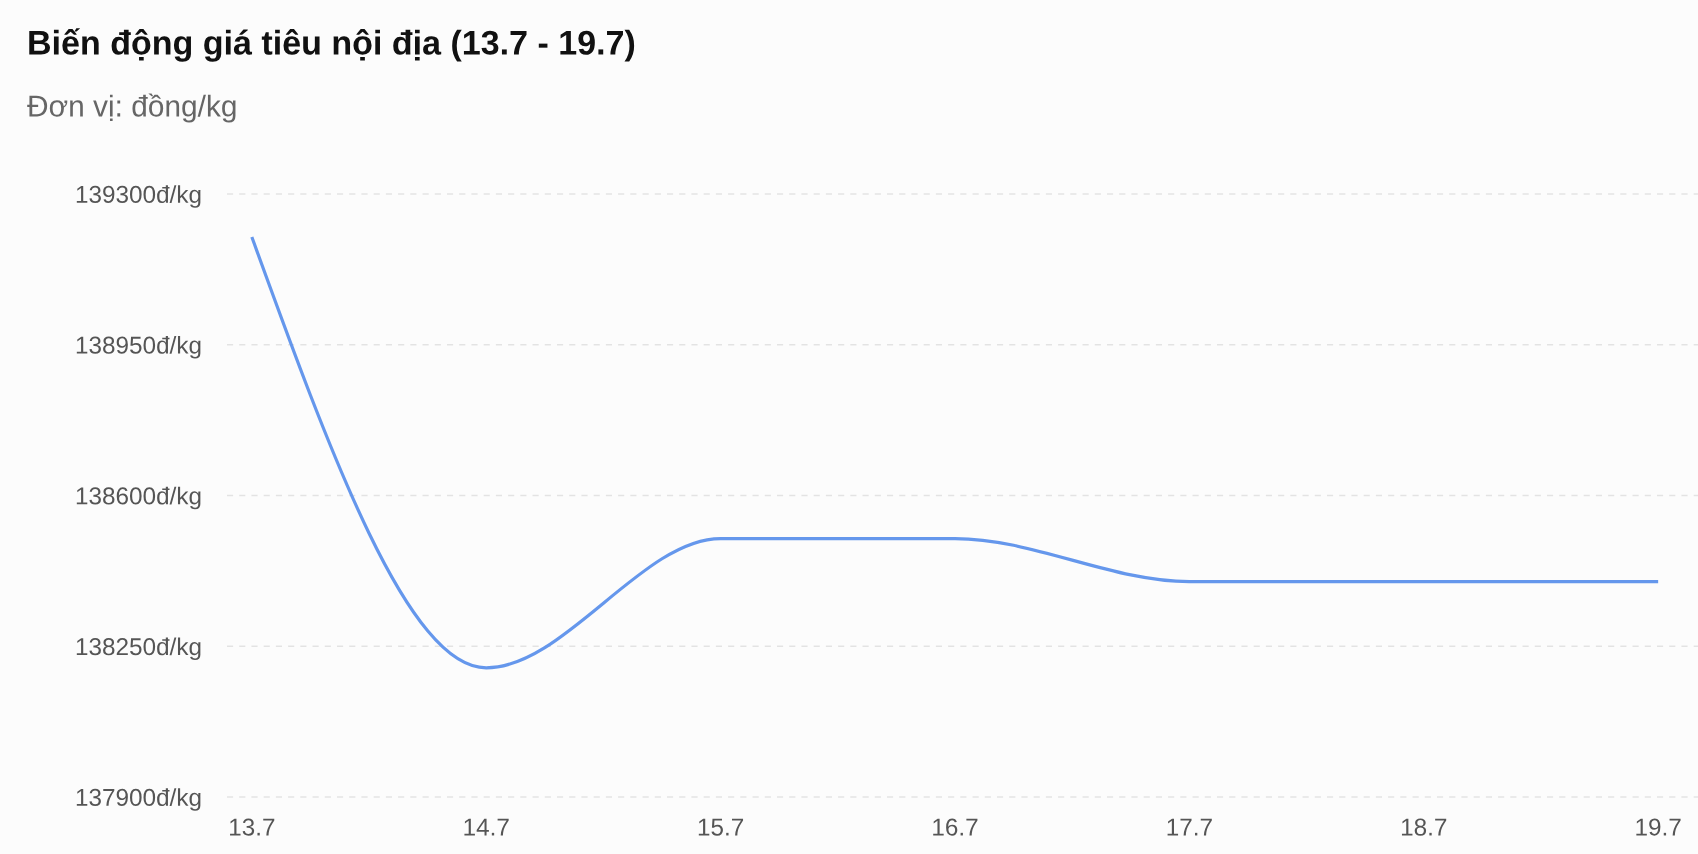 The image size is (1698, 854). I want to click on y-tick-label: 139300đ/kg, so click(138, 196).